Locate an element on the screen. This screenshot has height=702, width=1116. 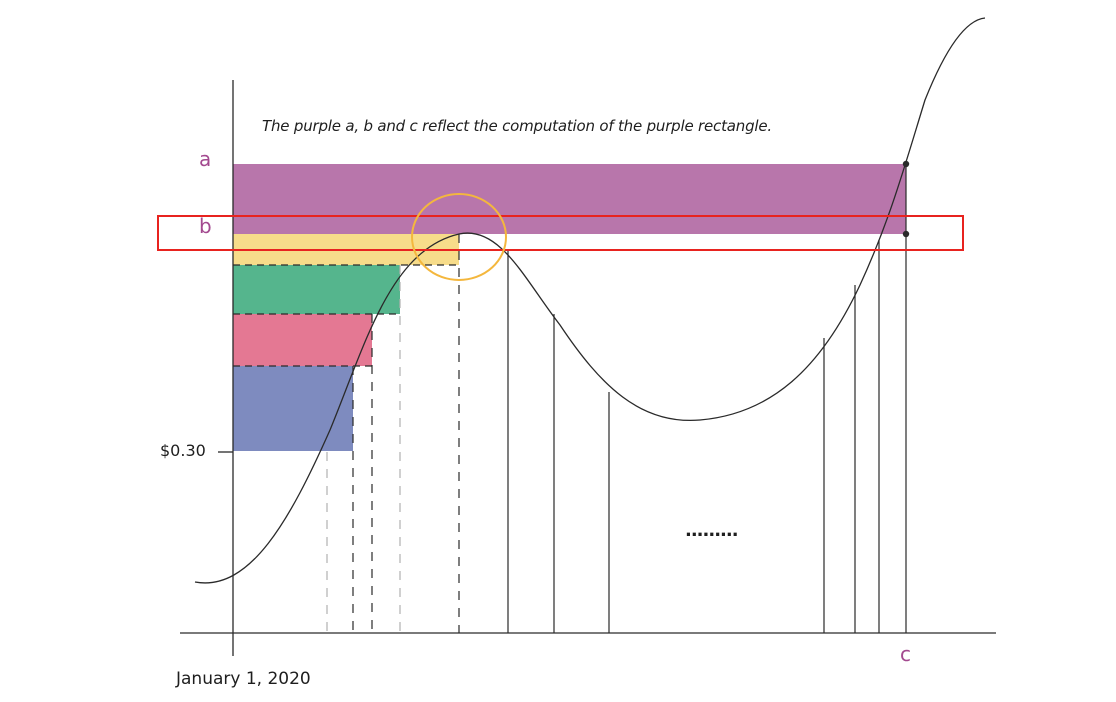
purple-rectangle is located at coordinates (569, 199).